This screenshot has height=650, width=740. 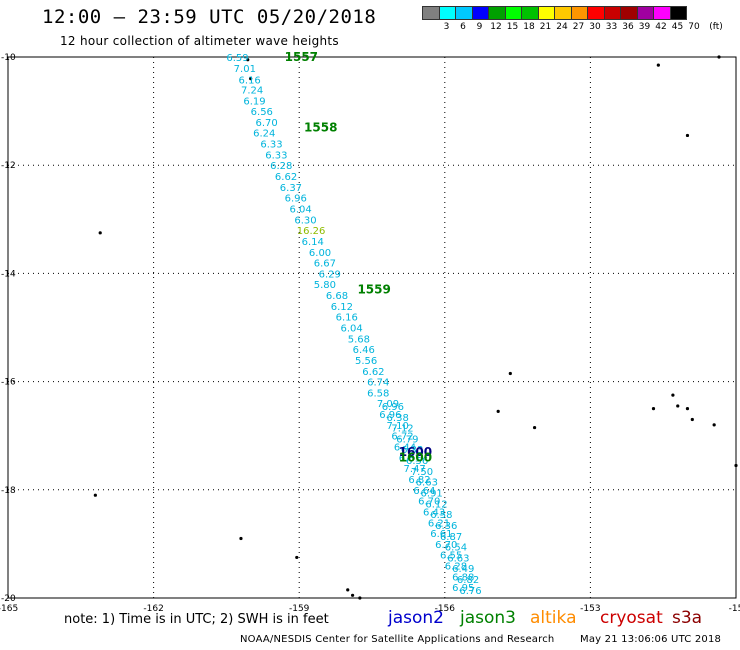 What do you see at coordinates (470, 591) in the screenshot?
I see `wave-height-label: 6.76` at bounding box center [470, 591].